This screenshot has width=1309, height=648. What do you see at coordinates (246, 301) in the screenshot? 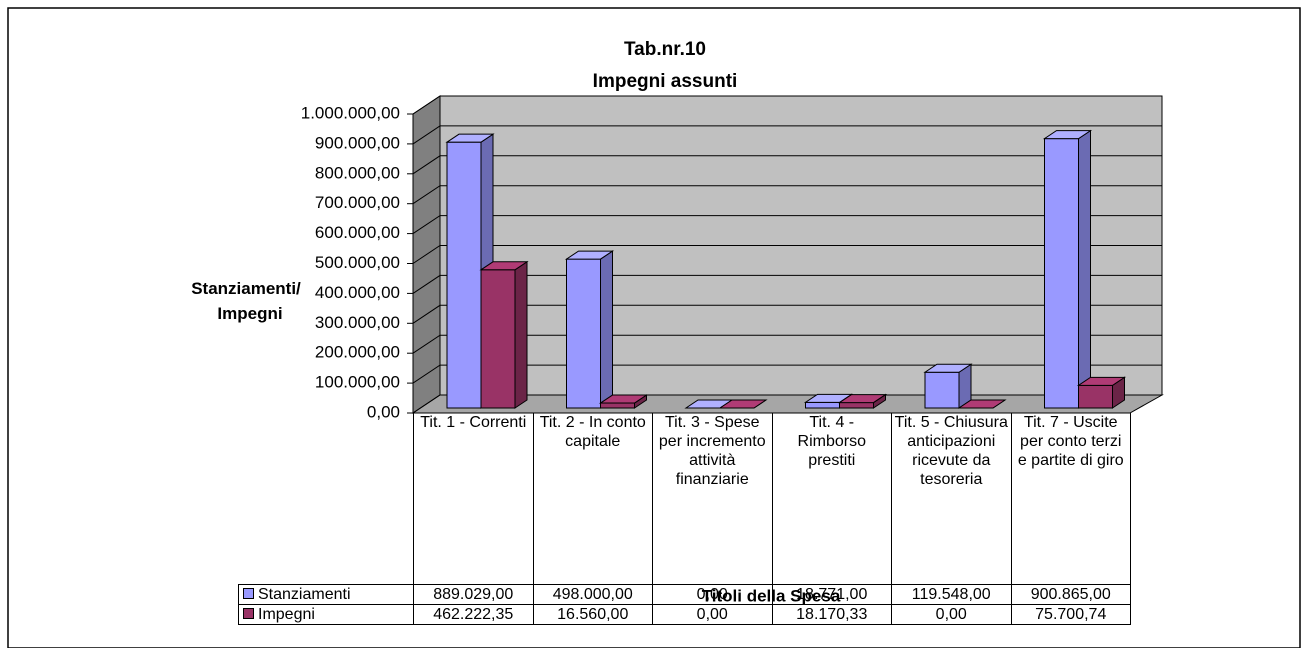
I see `y-axis-title: Stanziamenti/Impegni` at bounding box center [246, 301].